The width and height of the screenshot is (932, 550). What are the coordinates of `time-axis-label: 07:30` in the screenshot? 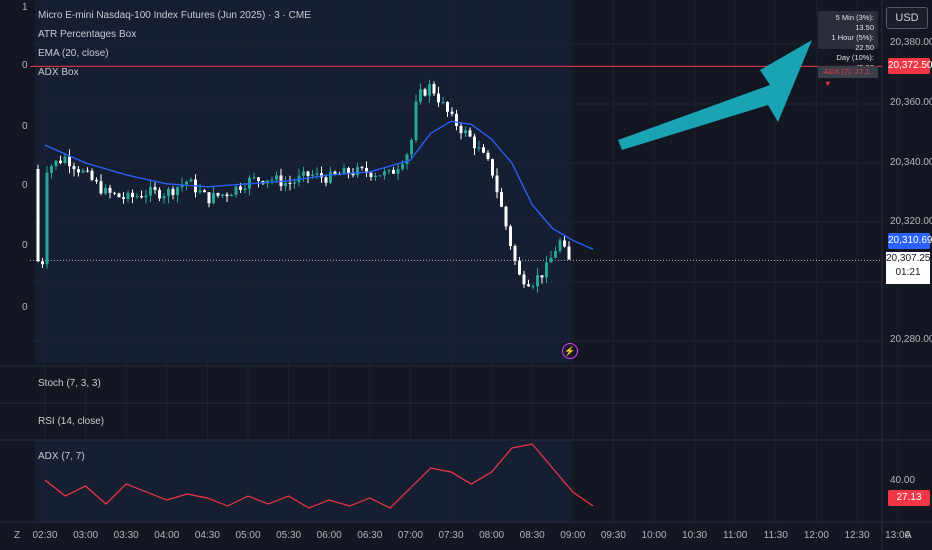 It's located at (451, 535).